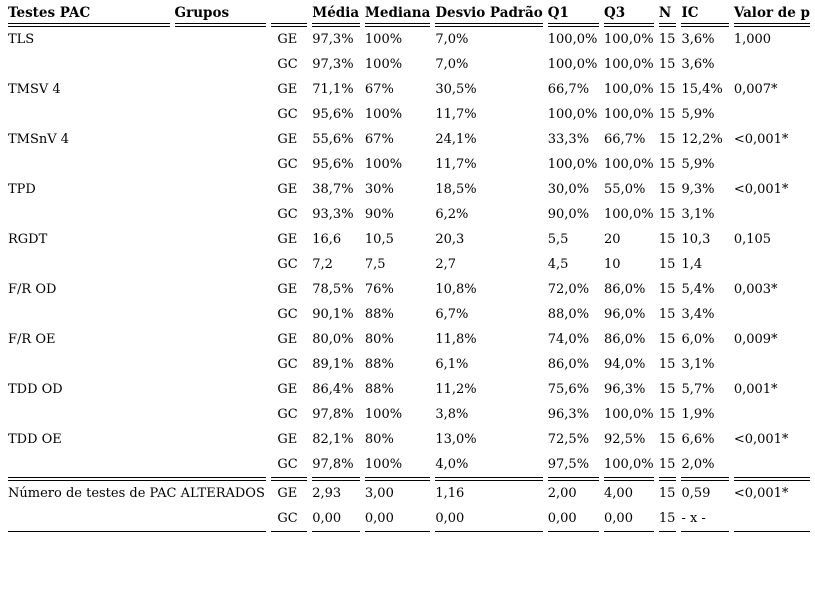 Image resolution: width=815 pixels, height=601 pixels. I want to click on media-cell: 2,93, so click(327, 493).